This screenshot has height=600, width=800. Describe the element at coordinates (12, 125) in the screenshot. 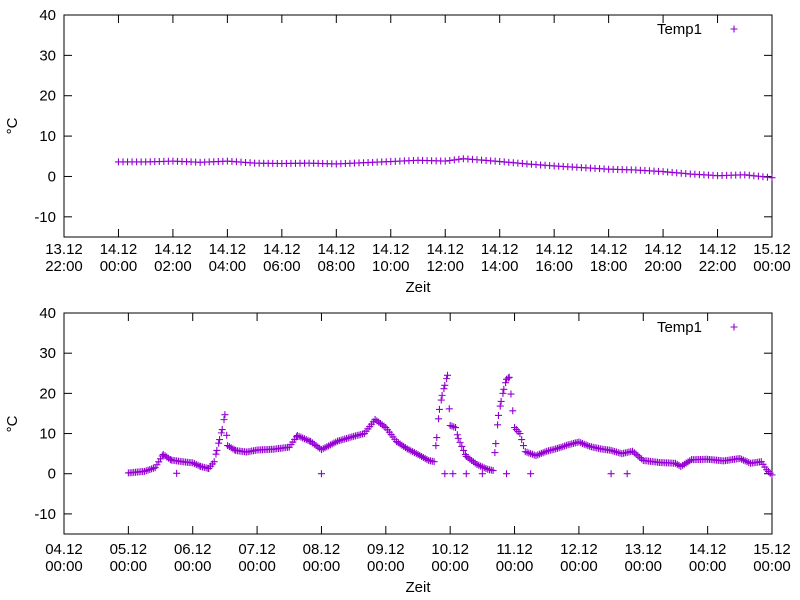

I see `y-axis-label: °C` at that location.